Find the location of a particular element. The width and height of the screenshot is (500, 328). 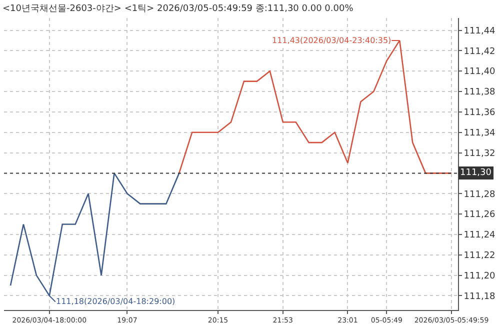

y-tick-label: 111,22 is located at coordinates (480, 256).